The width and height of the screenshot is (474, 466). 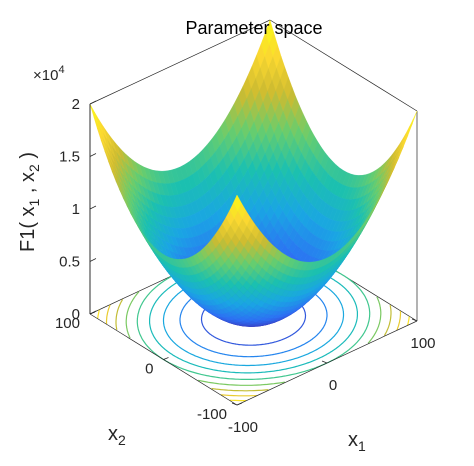 I want to click on x1-tick-label: 0, so click(x=333, y=385).